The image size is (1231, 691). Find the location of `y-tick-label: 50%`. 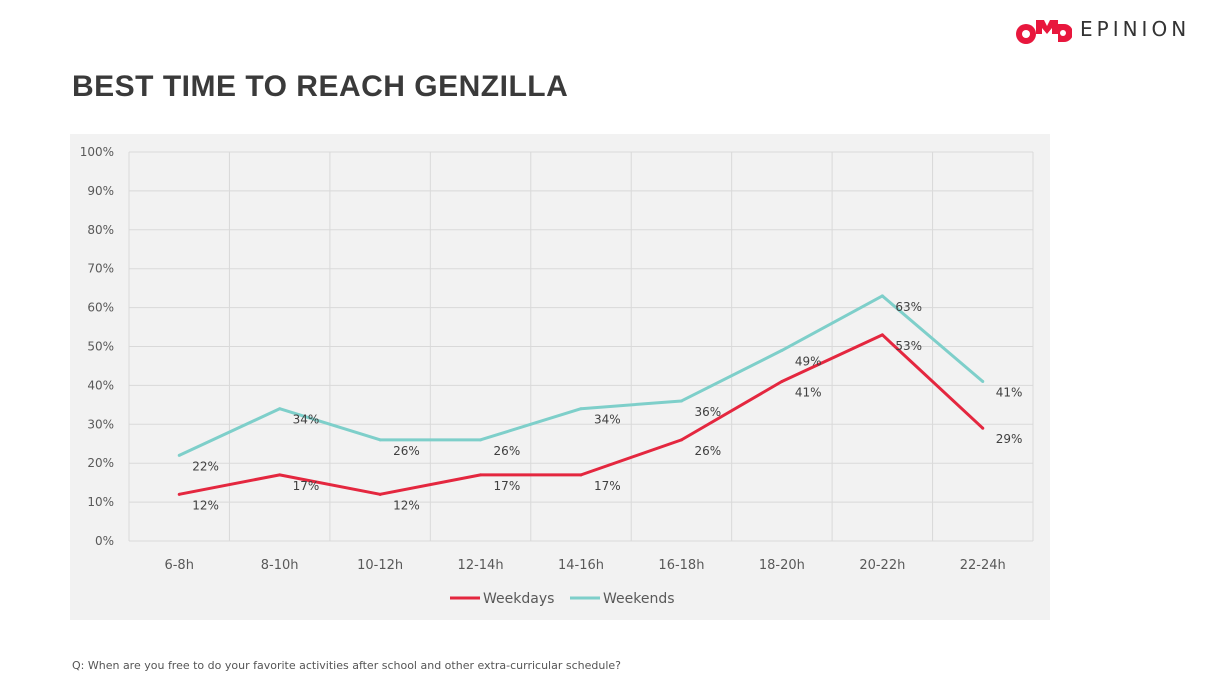

y-tick-label: 50% is located at coordinates (100, 347).